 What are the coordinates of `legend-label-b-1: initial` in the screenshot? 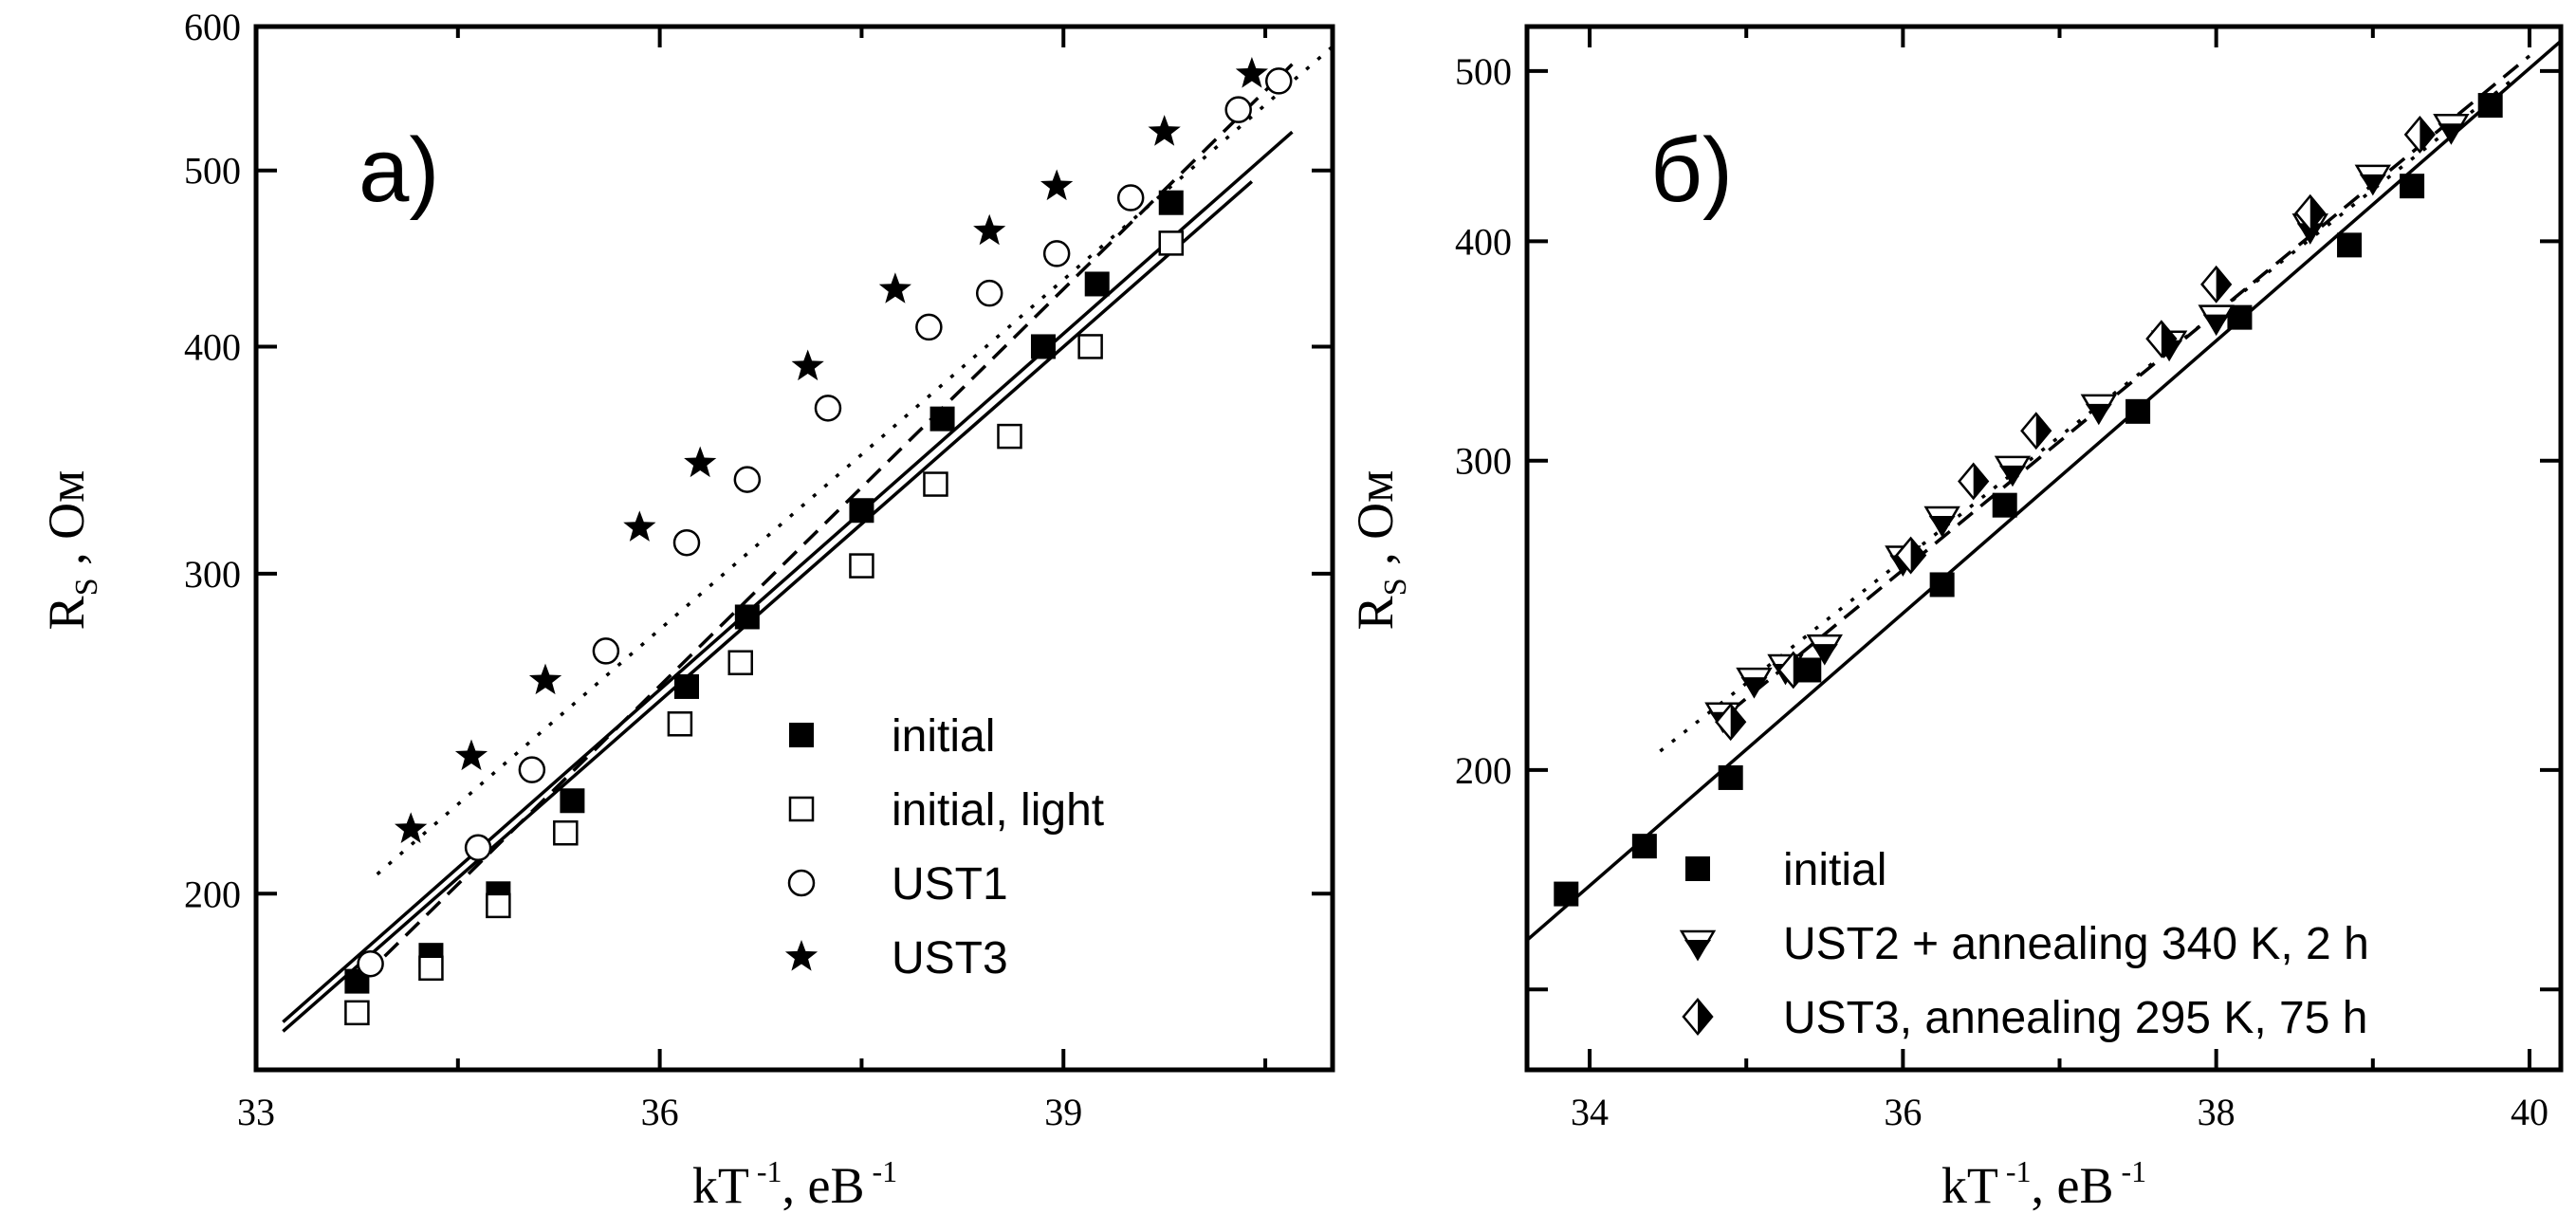 It's located at (1834, 870).